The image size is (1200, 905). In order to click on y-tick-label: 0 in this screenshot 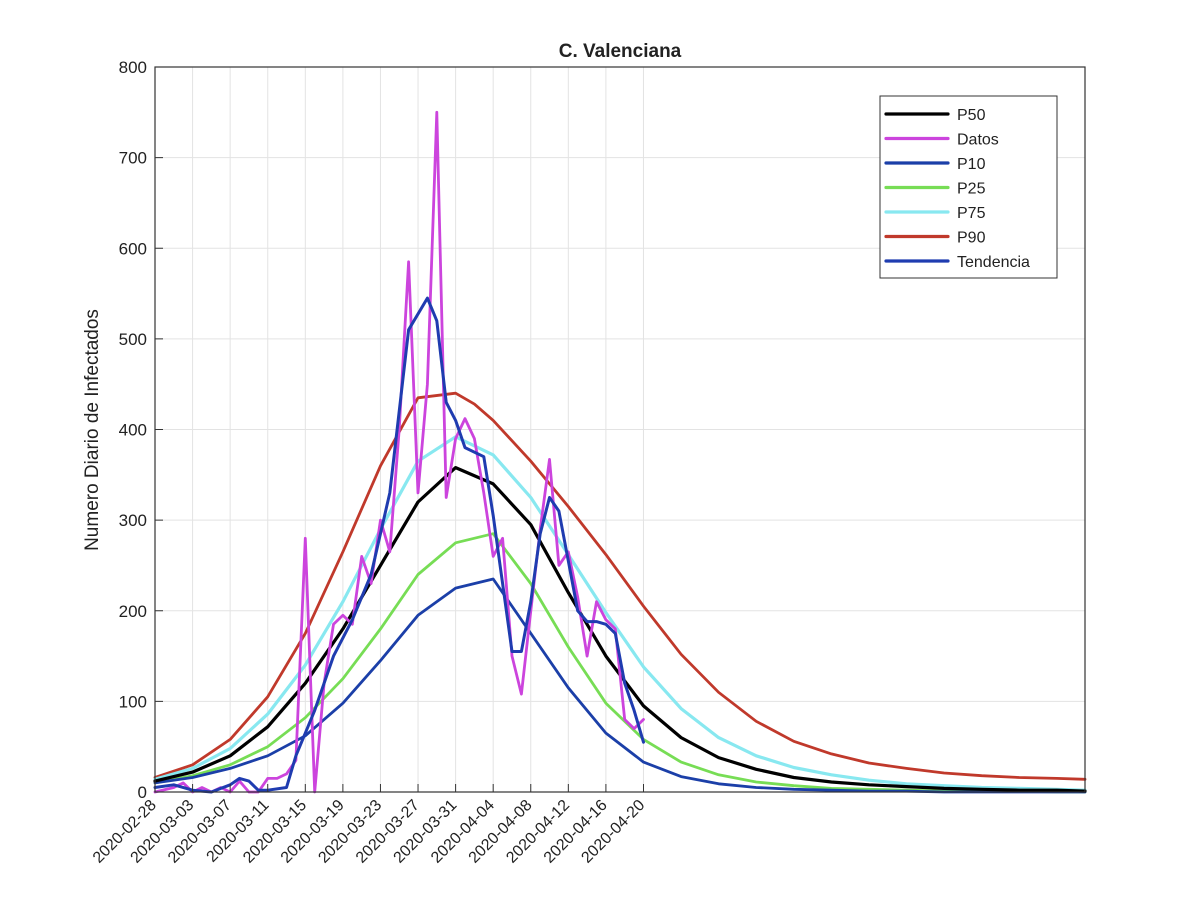, I will do `click(142, 792)`.